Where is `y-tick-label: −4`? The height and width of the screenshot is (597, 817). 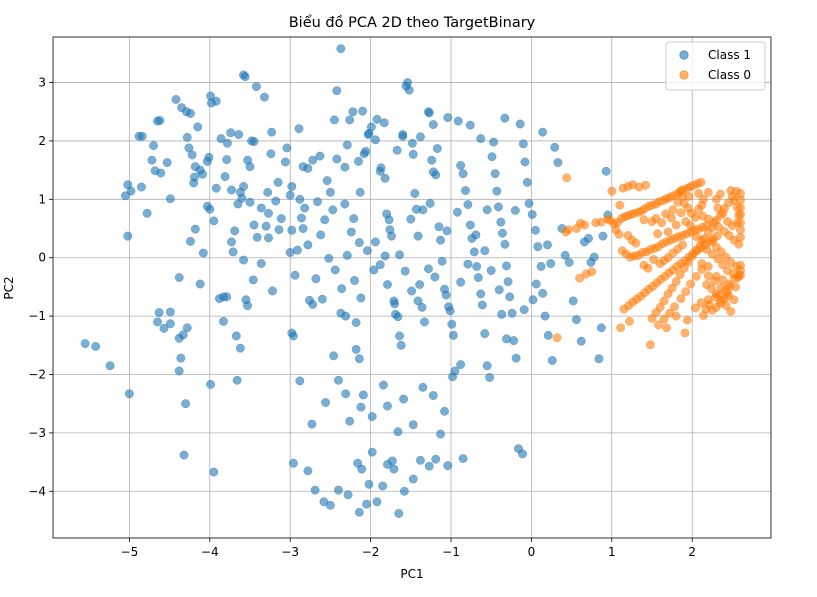
y-tick-label: −4 is located at coordinates (37, 491).